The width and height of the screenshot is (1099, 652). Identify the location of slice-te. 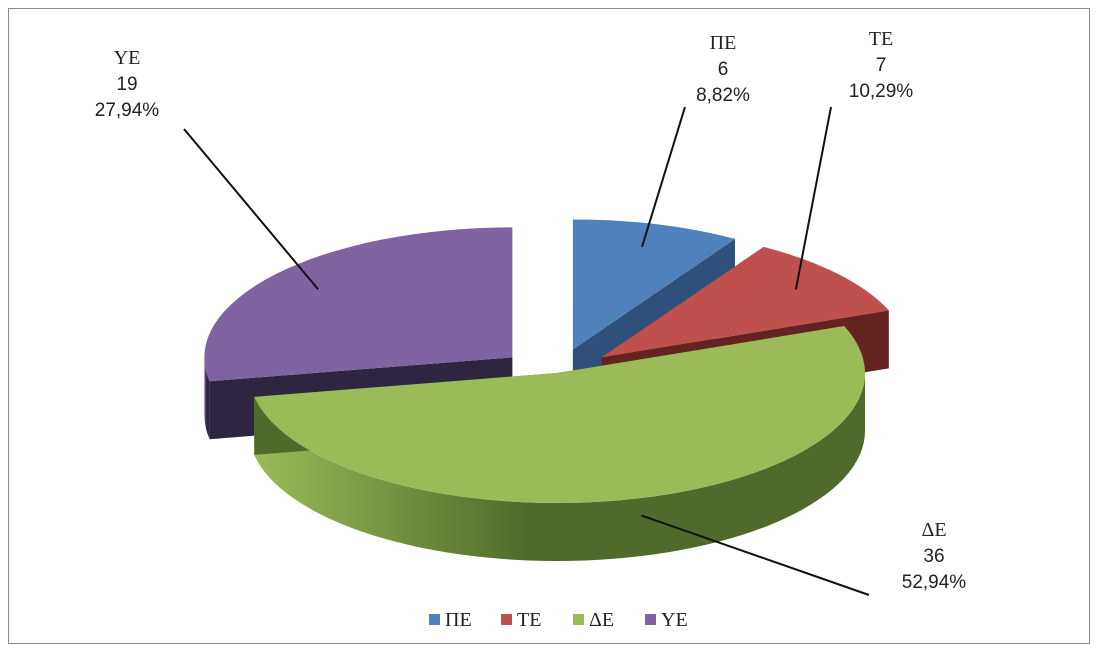
(745, 302).